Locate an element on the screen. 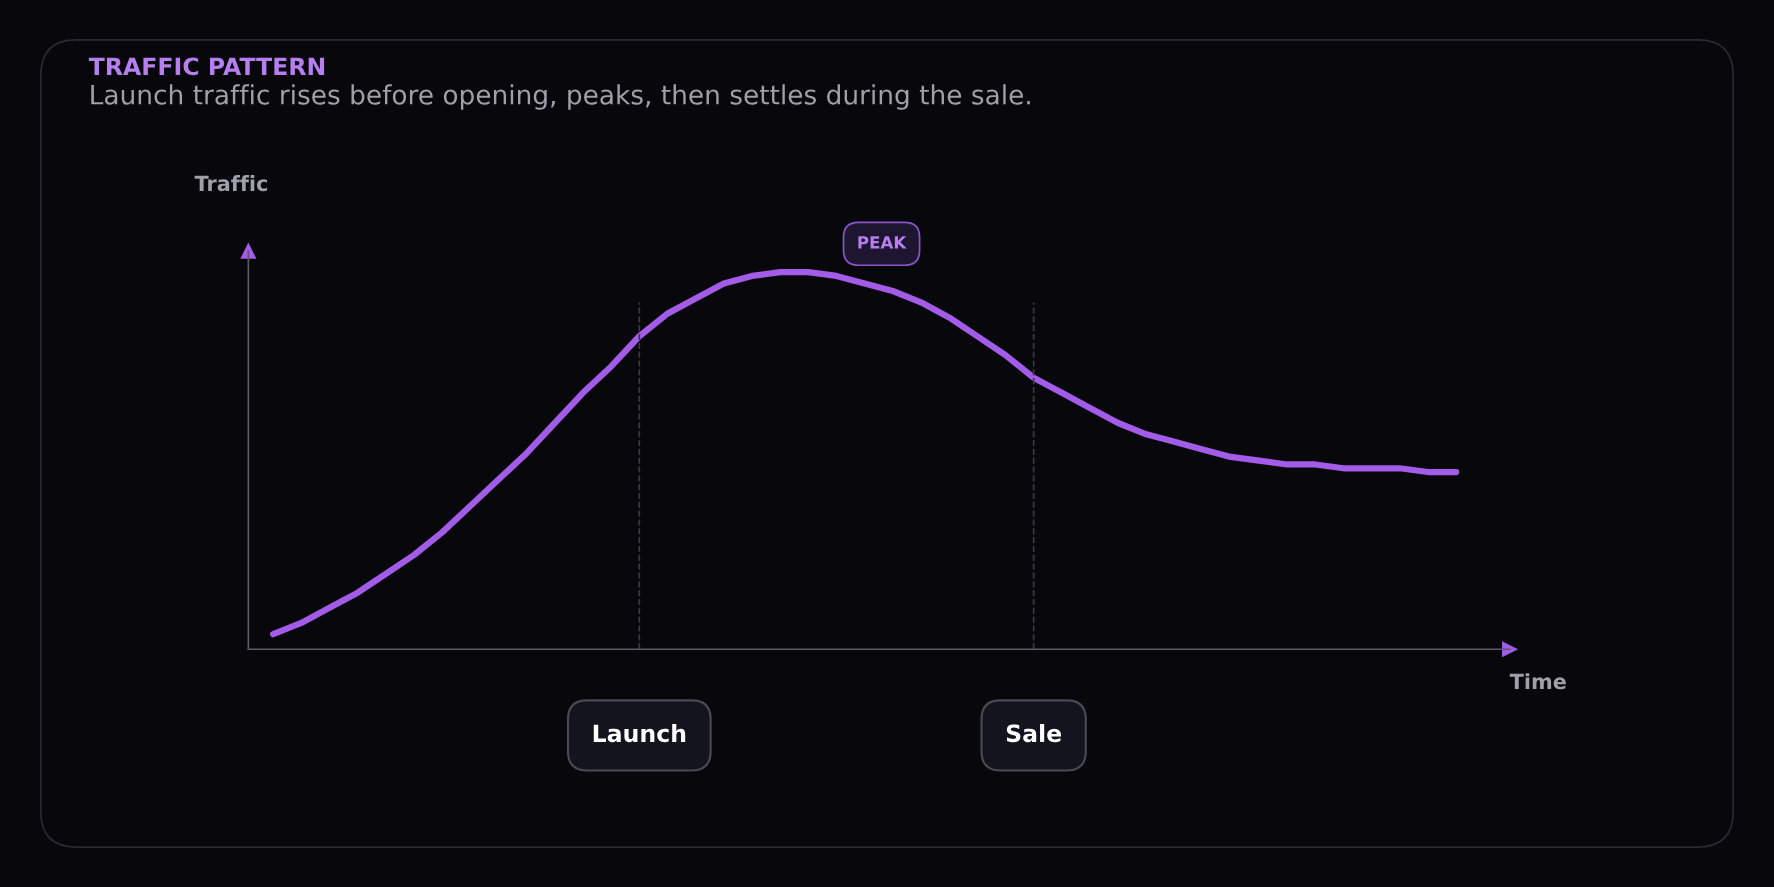 The width and height of the screenshot is (1774, 887). y-axis-title: Traffic is located at coordinates (230, 183).